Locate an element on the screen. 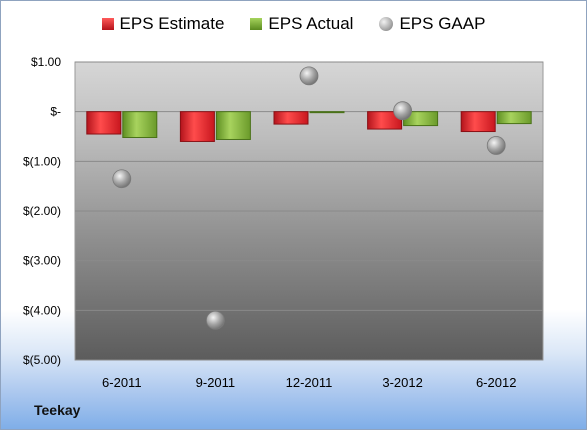 The width and height of the screenshot is (587, 430). bars is located at coordinates (309, 126).